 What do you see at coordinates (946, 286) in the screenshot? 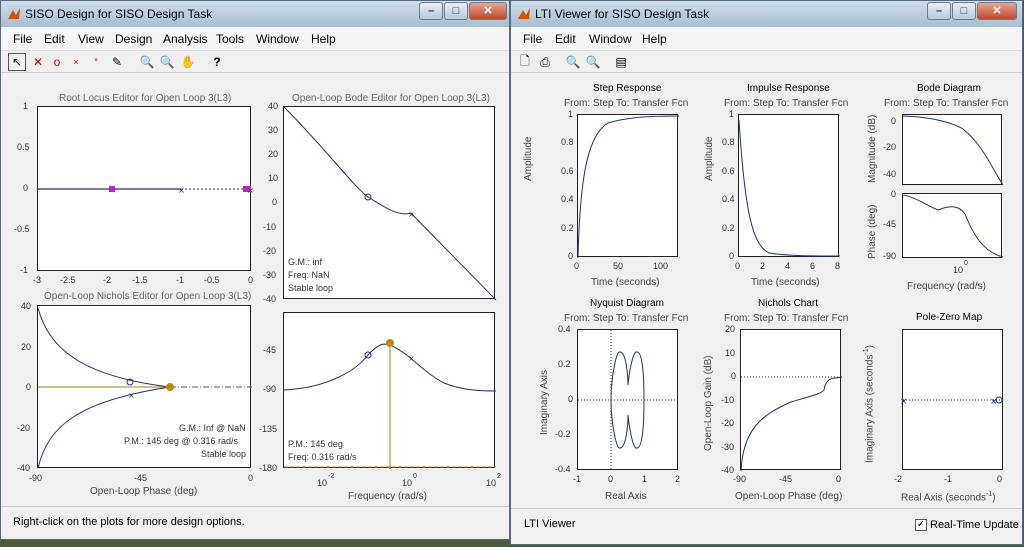
I see `bodeplot-xlabel: Frequency (rad/s)` at bounding box center [946, 286].